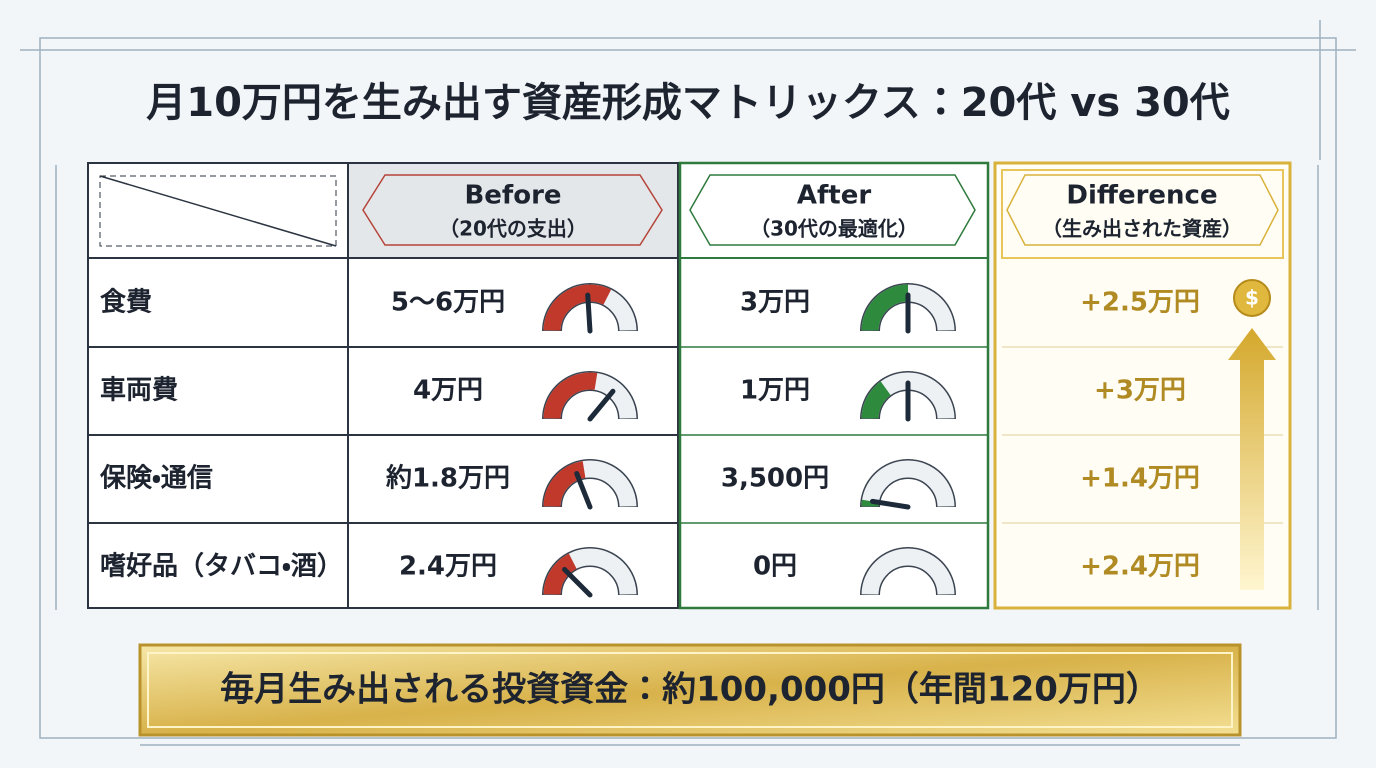  I want to click on difference-value: +2.4万円, so click(1140, 567).